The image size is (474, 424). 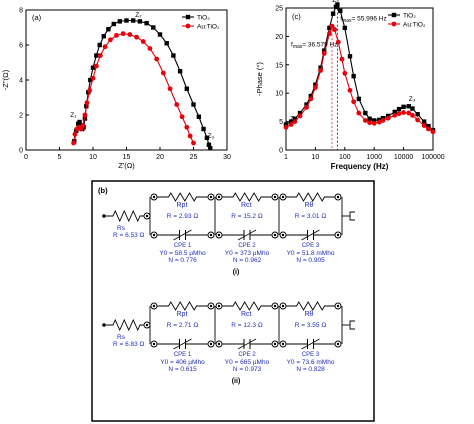 I want to click on cpe-label: CPE 1, so click(x=183, y=355).